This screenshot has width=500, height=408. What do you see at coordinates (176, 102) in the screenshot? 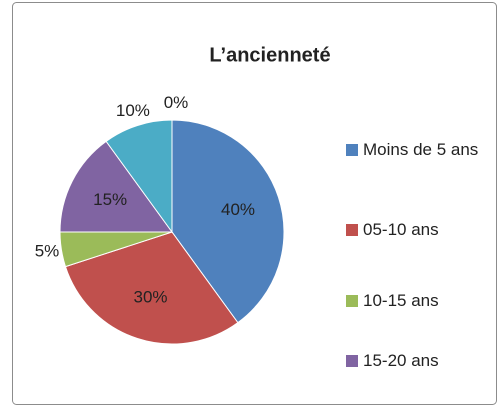
I see `data-label: 0%` at bounding box center [176, 102].